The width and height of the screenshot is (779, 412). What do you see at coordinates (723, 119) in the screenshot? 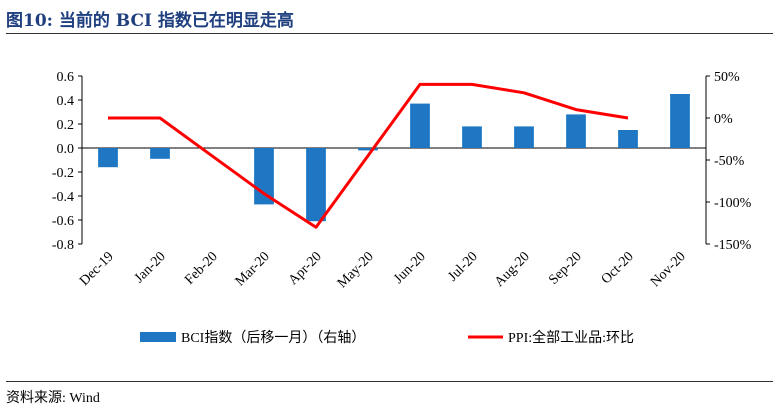
I see `right-tick-label: 0%` at bounding box center [723, 119].